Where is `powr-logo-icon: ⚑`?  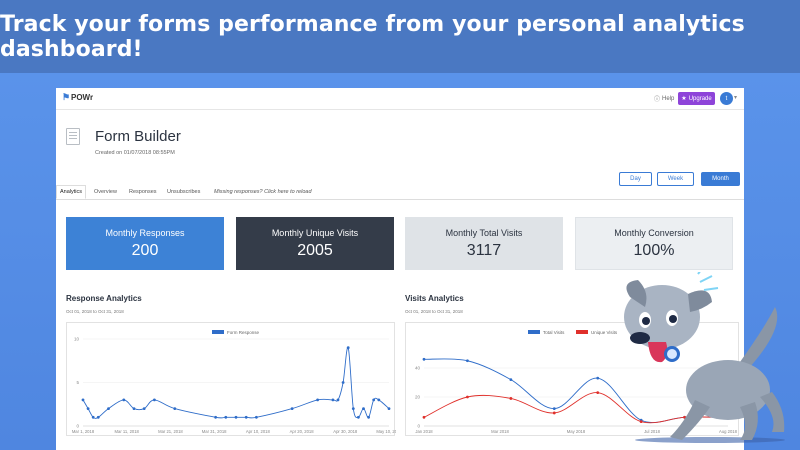
powr-logo-icon: ⚑ is located at coordinates (66, 97).